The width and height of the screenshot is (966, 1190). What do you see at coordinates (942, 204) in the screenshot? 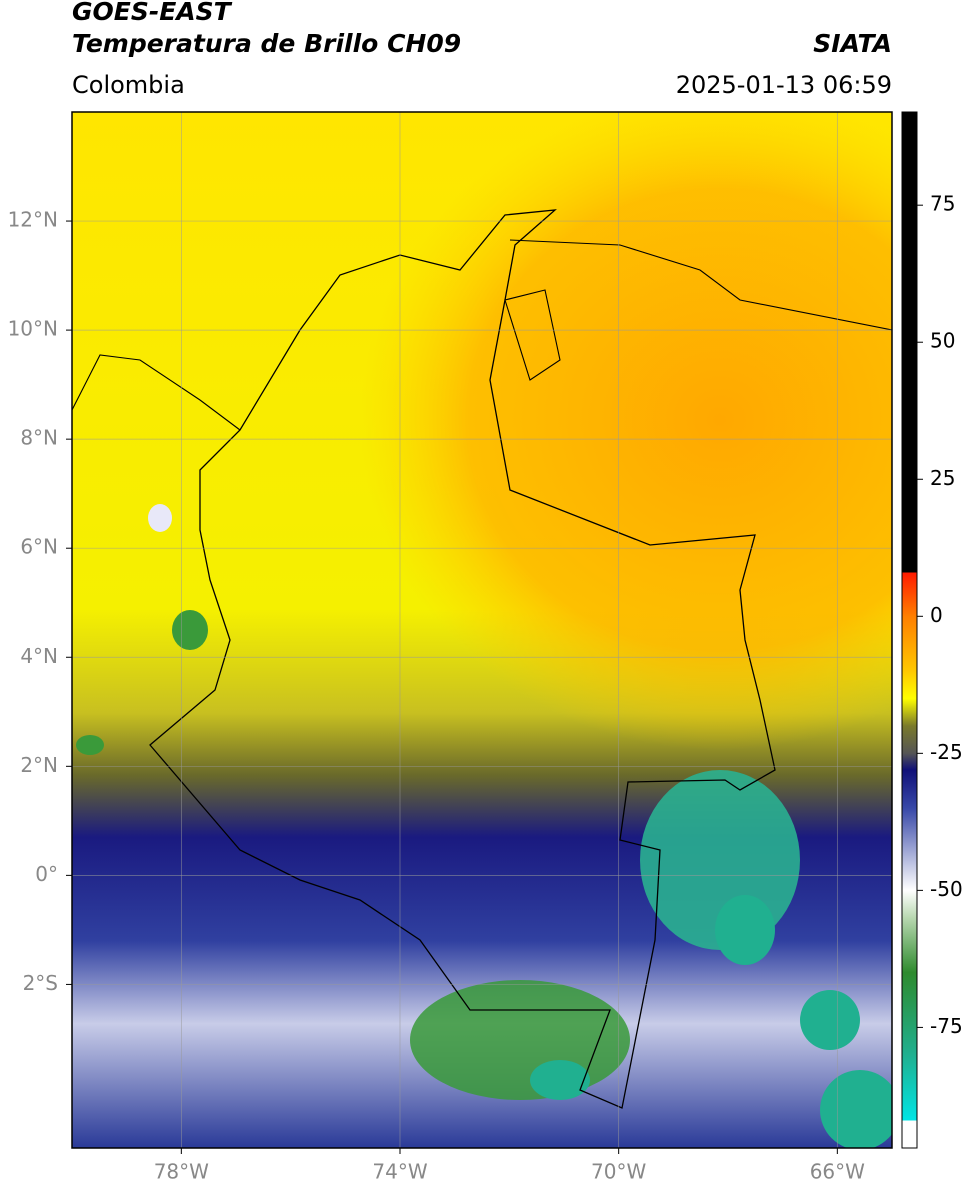
I see `colorbar-tick-label: 75` at bounding box center [942, 204].